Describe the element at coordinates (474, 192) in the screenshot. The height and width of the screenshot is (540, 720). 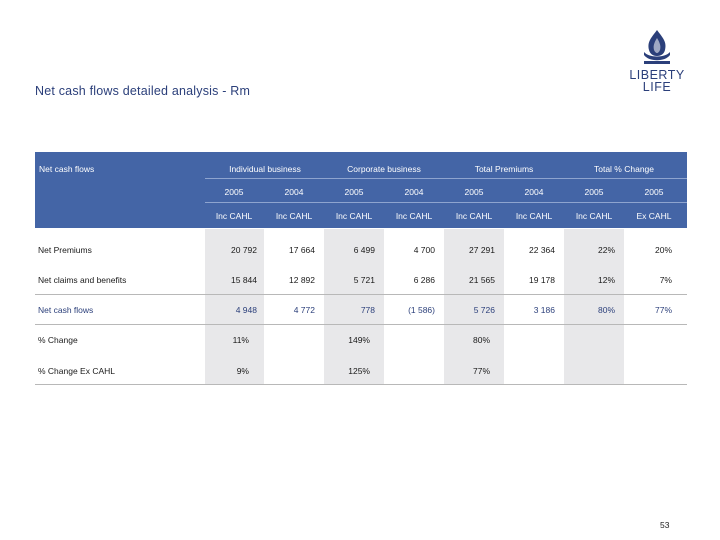
I see `year-5: 2005` at that location.